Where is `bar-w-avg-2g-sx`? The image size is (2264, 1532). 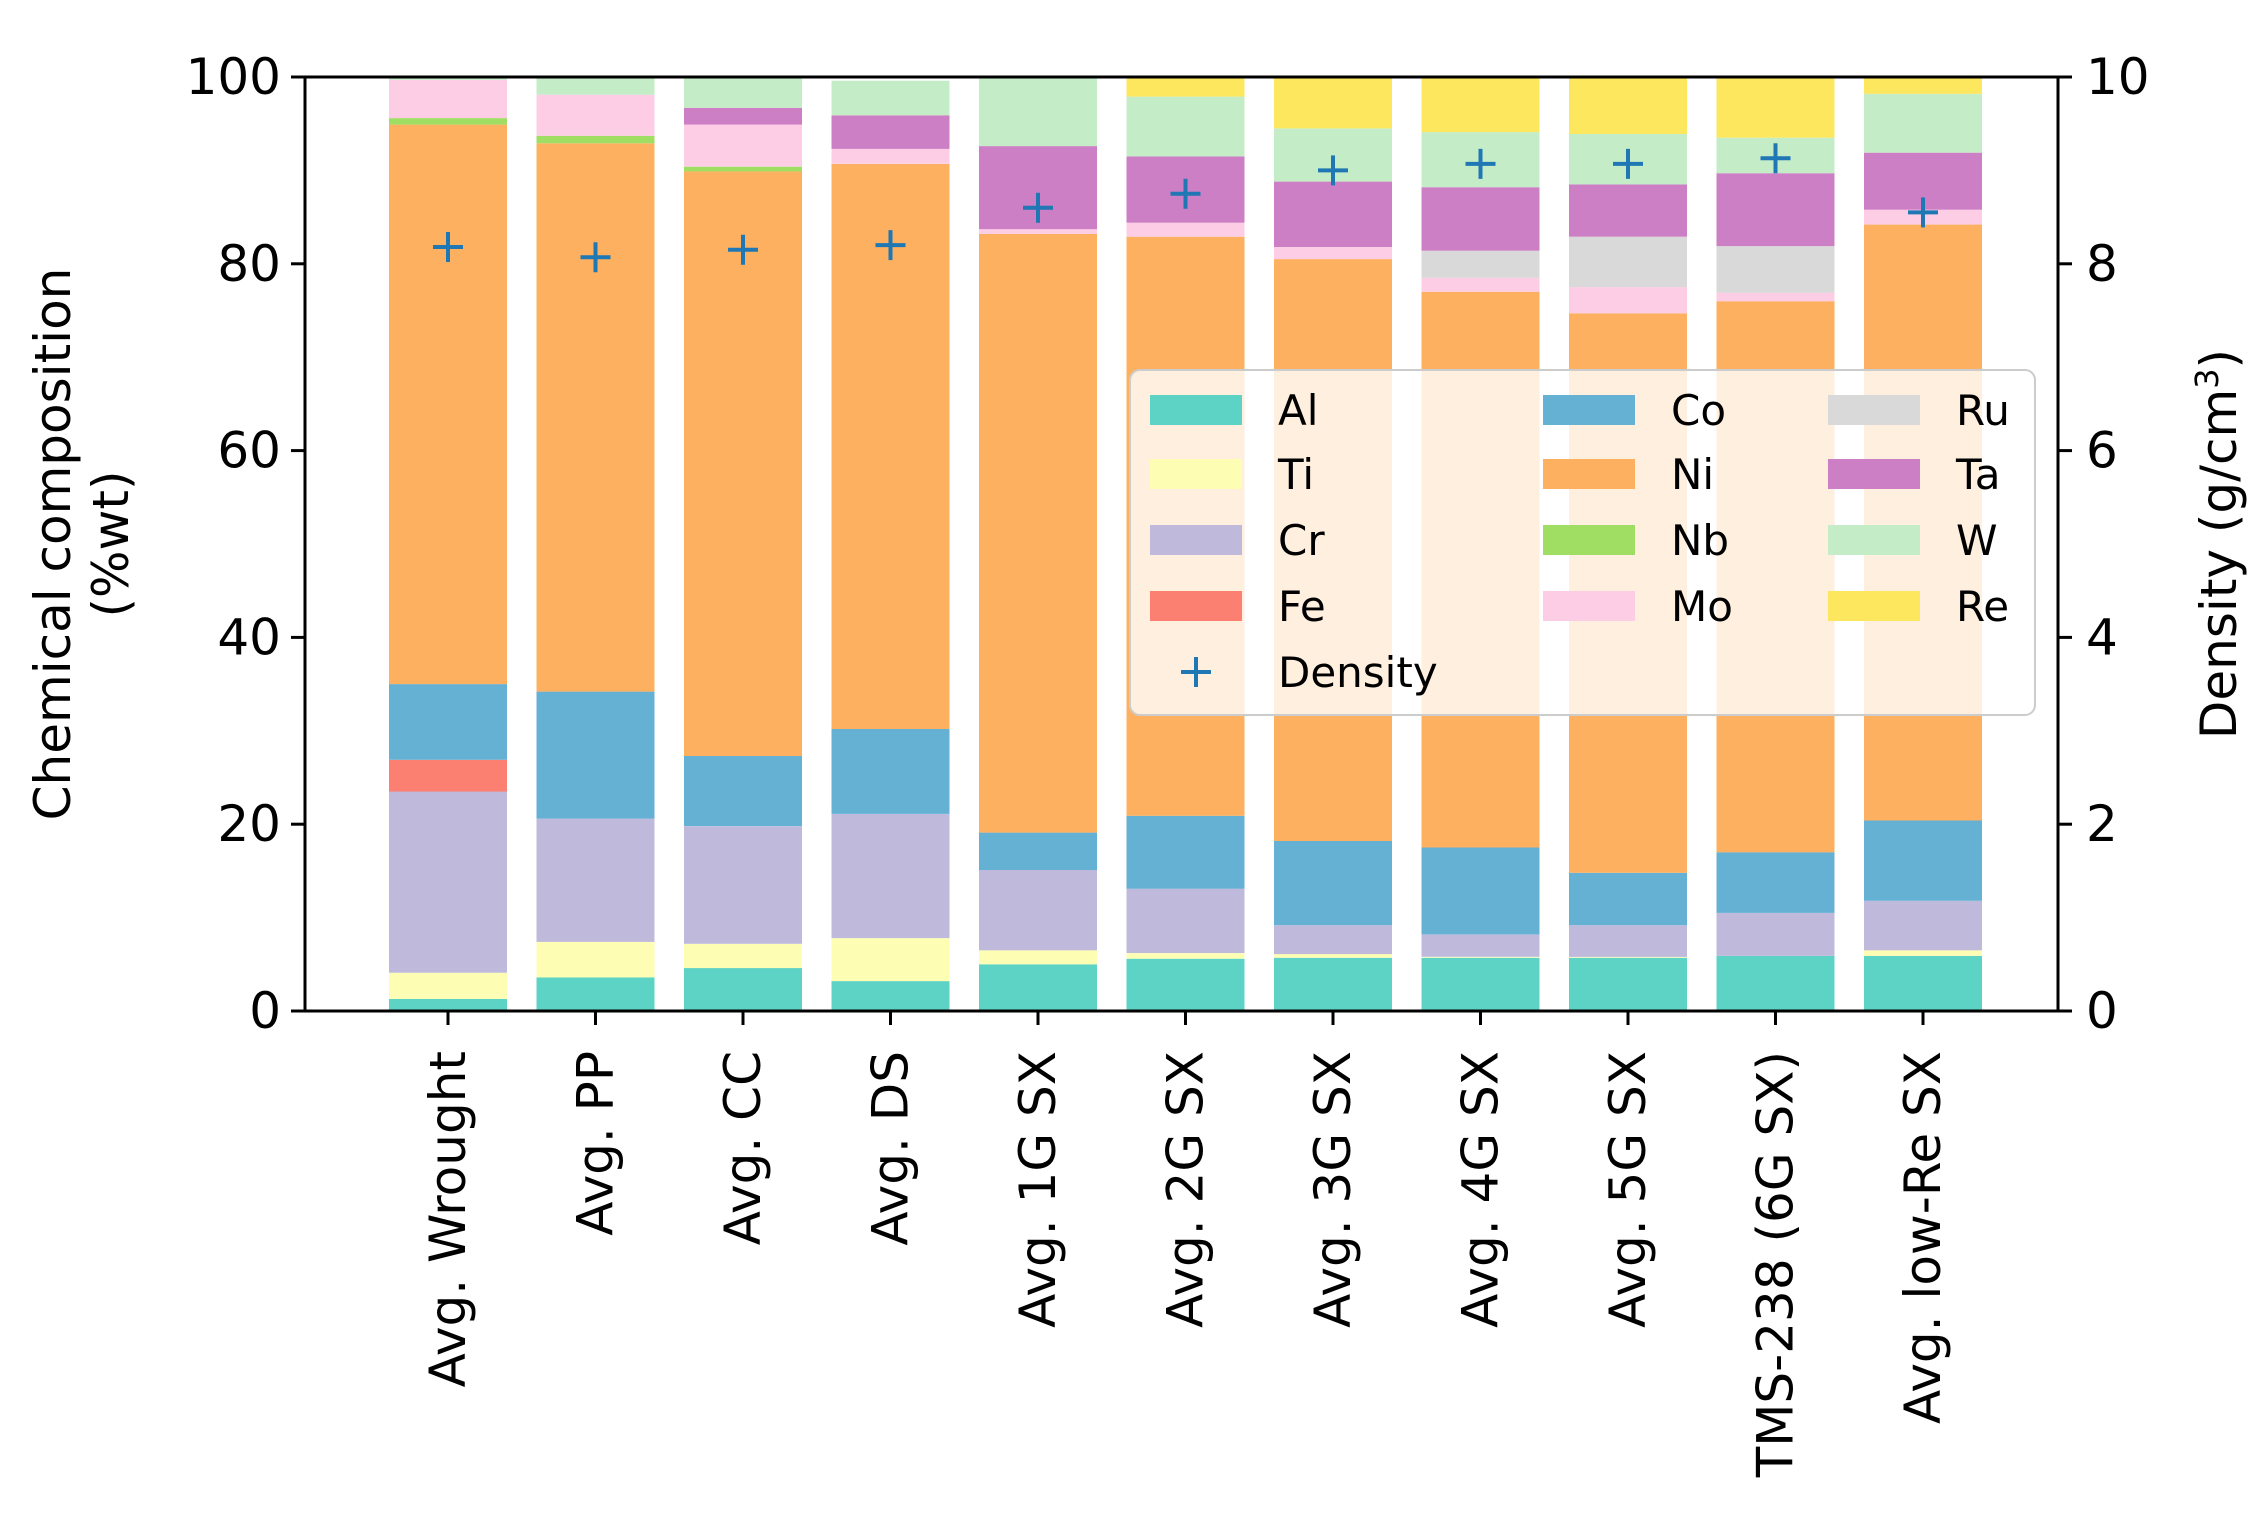
bar-w-avg-2g-sx is located at coordinates (1185, 126).